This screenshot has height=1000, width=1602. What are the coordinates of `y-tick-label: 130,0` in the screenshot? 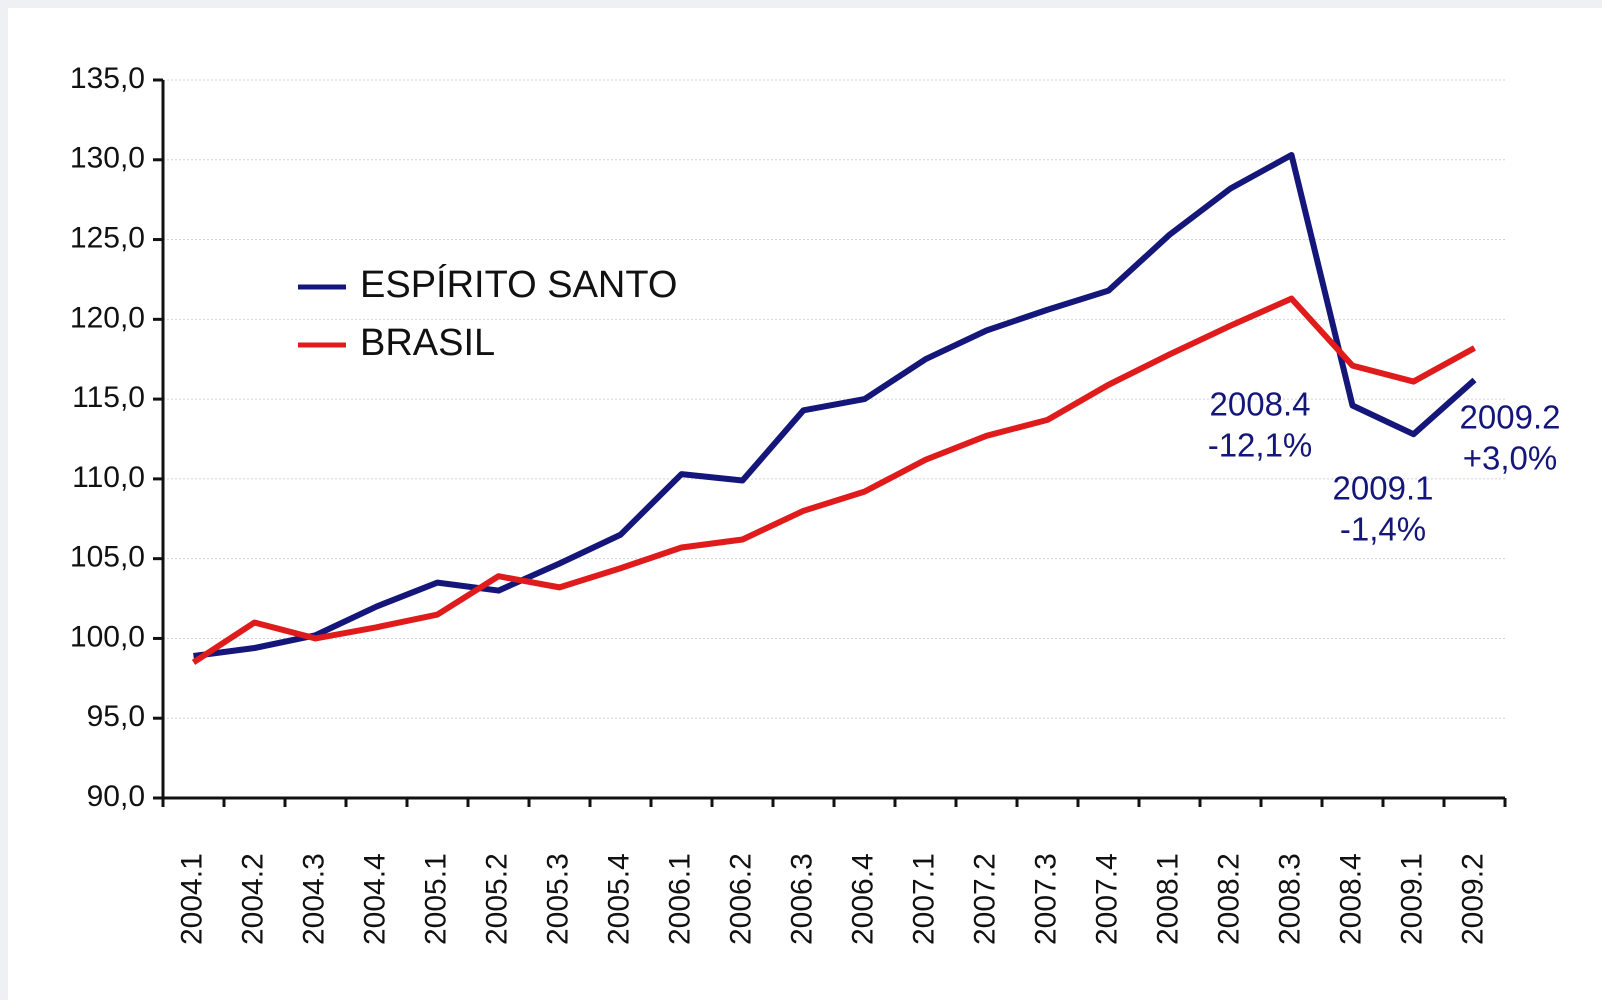 It's located at (107, 158).